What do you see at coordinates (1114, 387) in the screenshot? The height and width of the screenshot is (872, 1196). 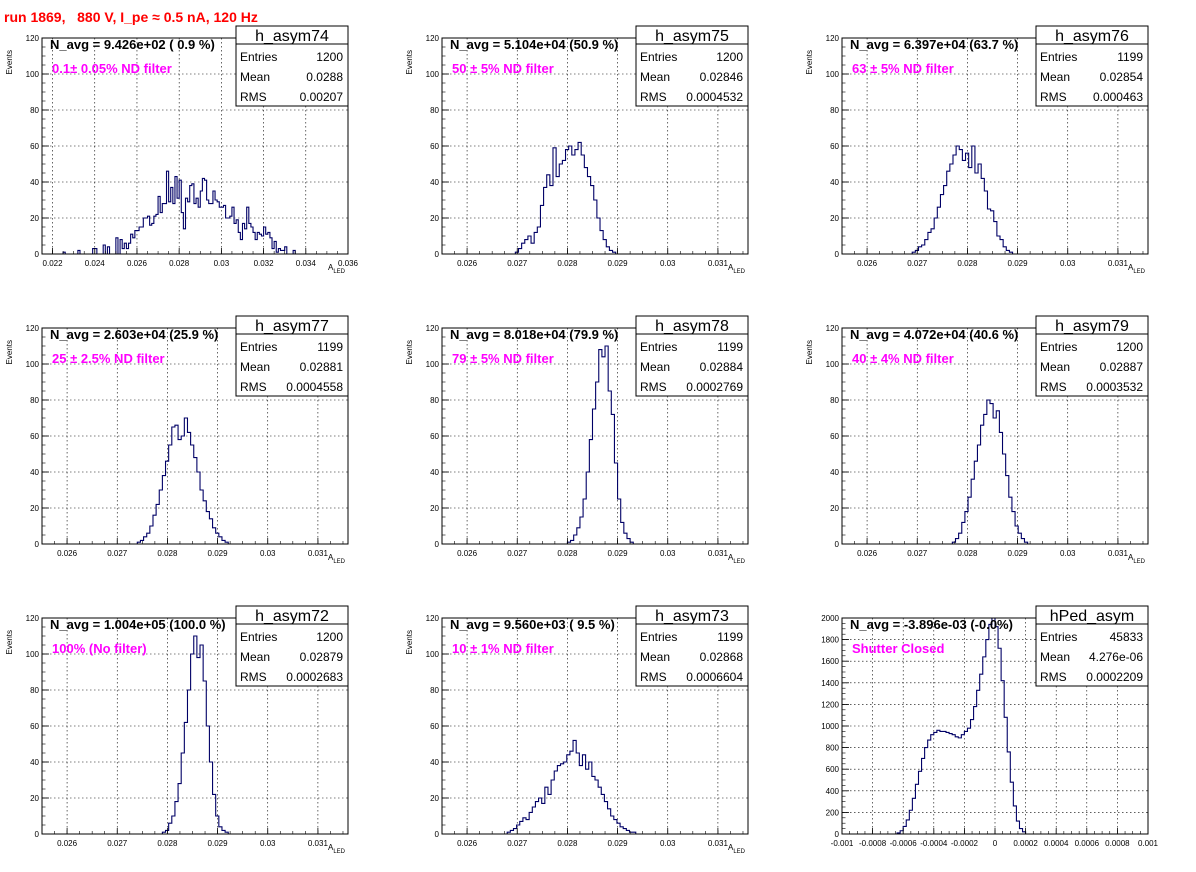 I see `stat-value: 0.0003532` at bounding box center [1114, 387].